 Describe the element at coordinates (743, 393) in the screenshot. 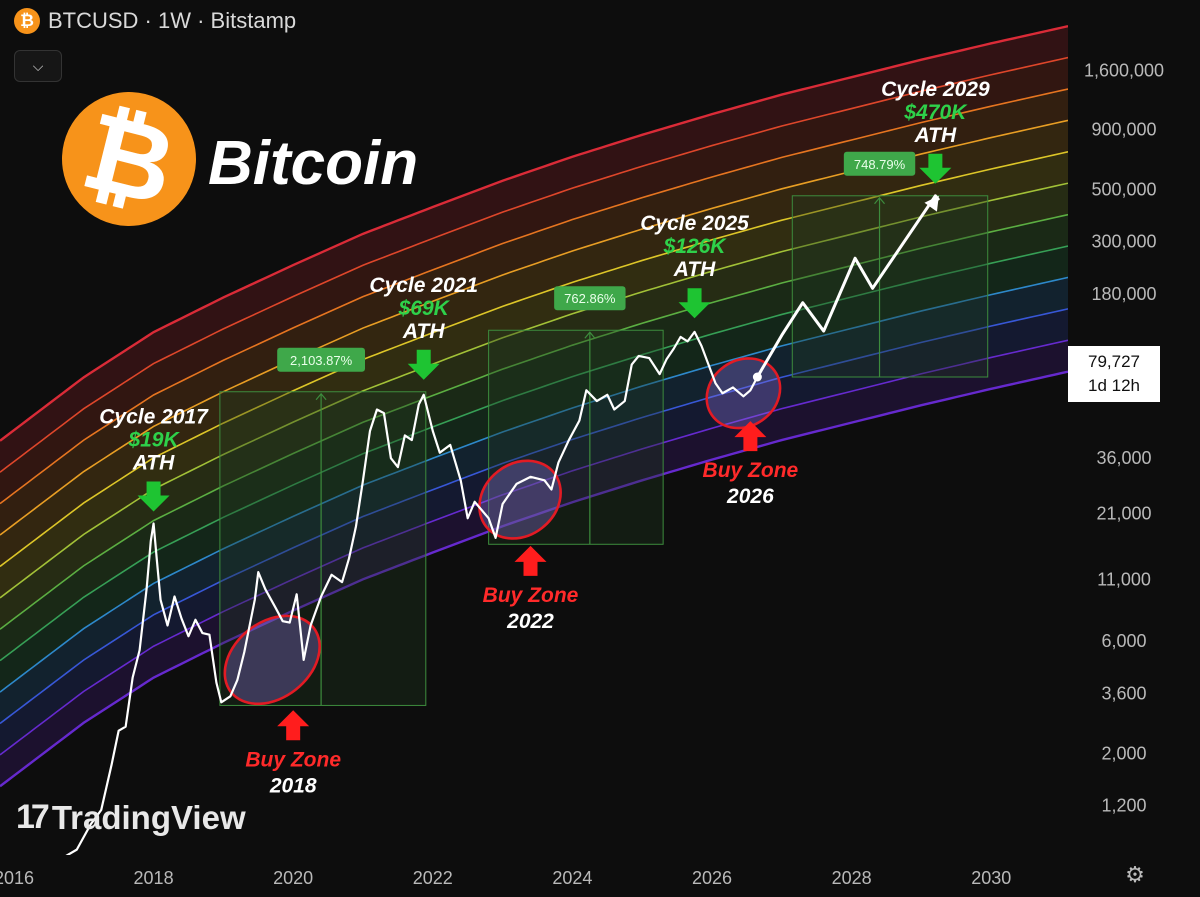

I see `buy-zone-ellipse` at that location.